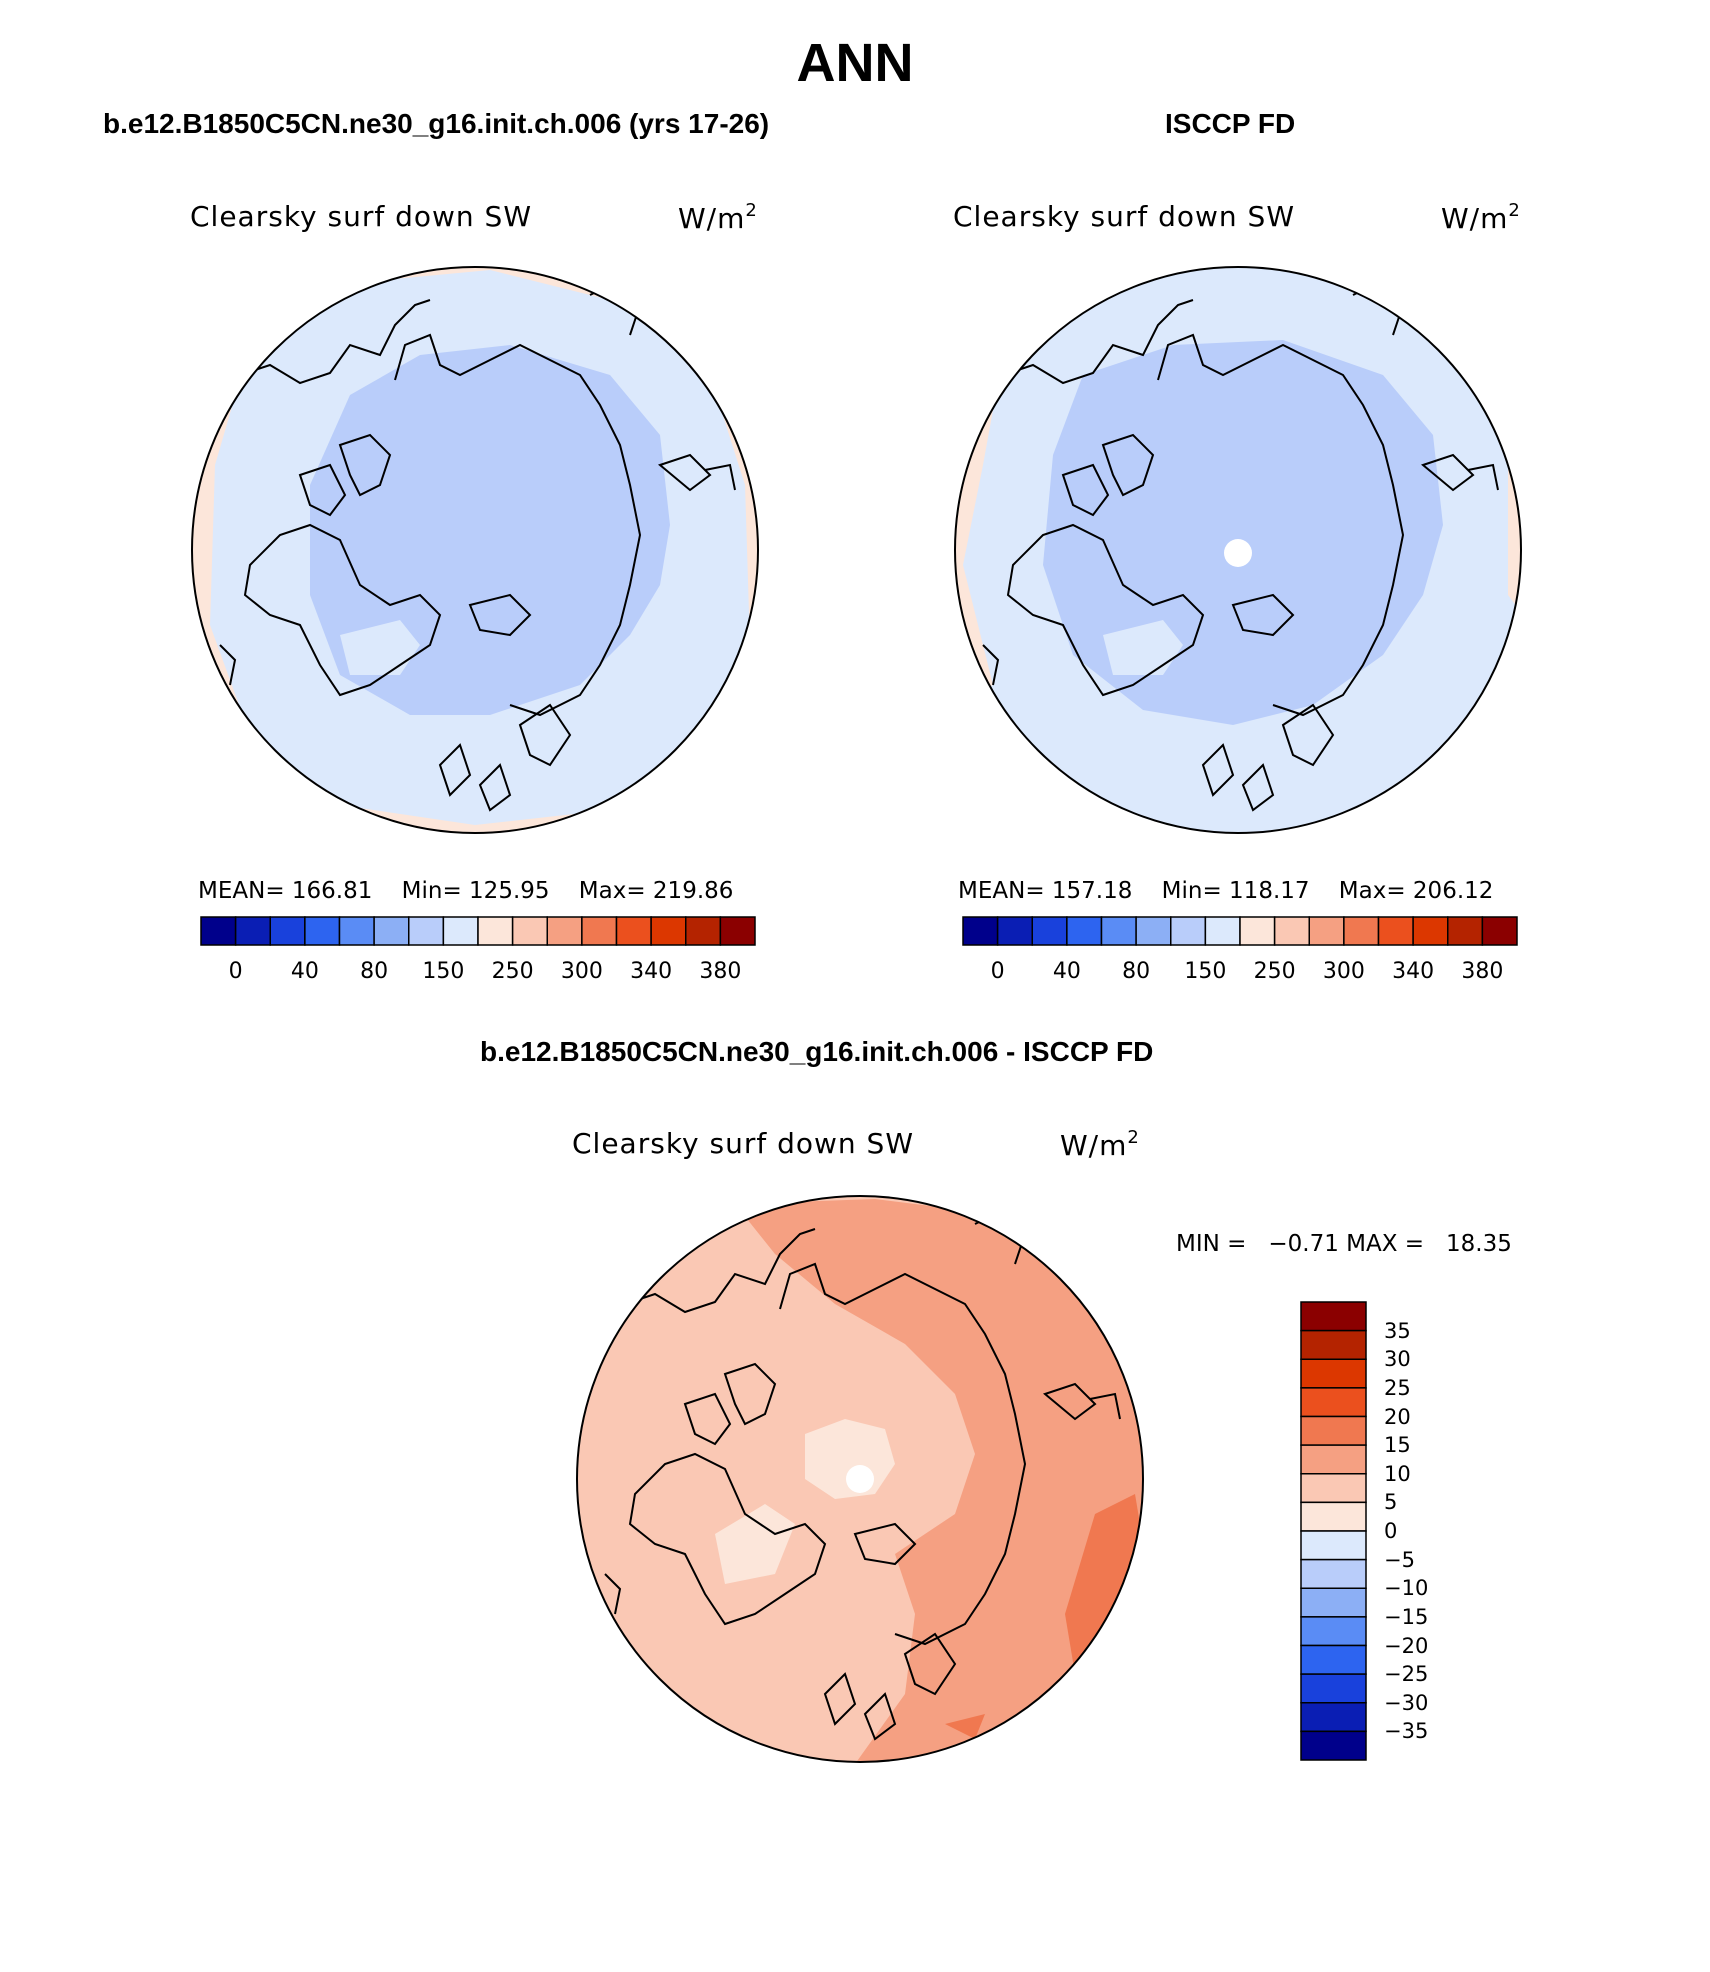 The image size is (1710, 1972). I want to click on panel-3-variable-label: Clearsky surf down SW, so click(743, 1143).